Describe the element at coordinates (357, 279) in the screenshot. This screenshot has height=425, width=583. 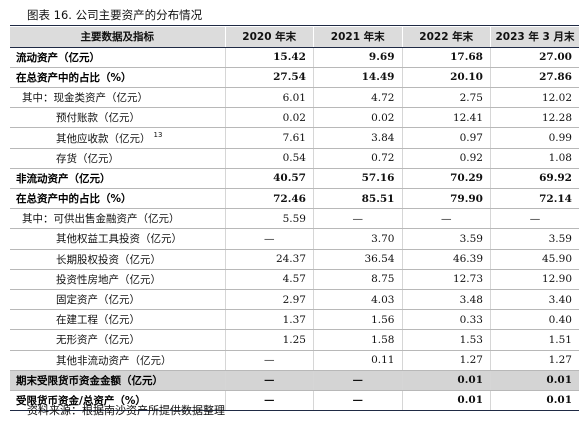
I see `cell-value: 8.75` at that location.